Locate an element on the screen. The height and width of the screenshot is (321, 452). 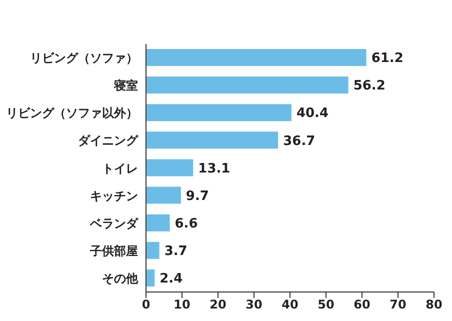
data-label: 9.7 is located at coordinates (197, 196).